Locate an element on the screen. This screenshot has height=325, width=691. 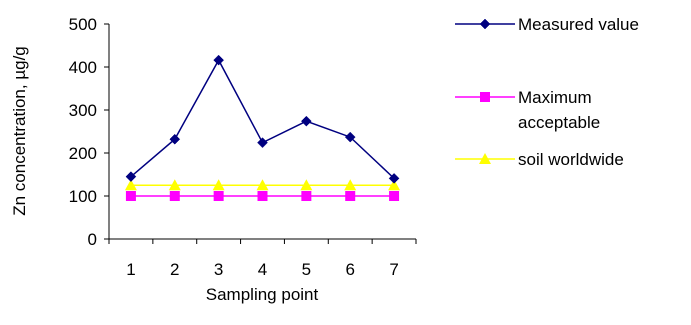
x-tick-label: 1 is located at coordinates (130, 269).